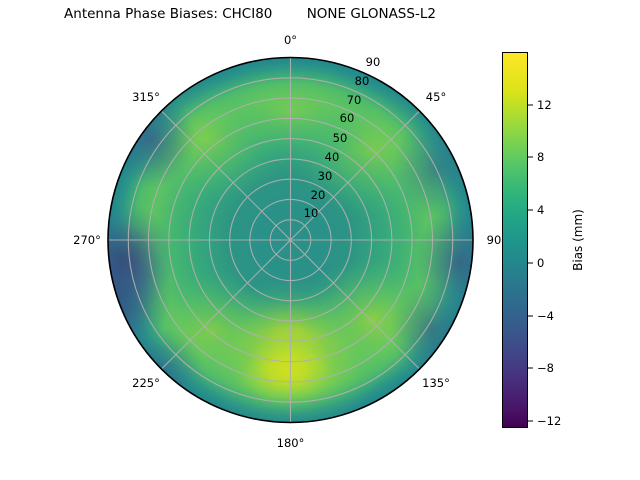 Image resolution: width=640 pixels, height=480 pixels. Describe the element at coordinates (290, 443) in the screenshot. I see `theta-tick-180: 180°` at that location.